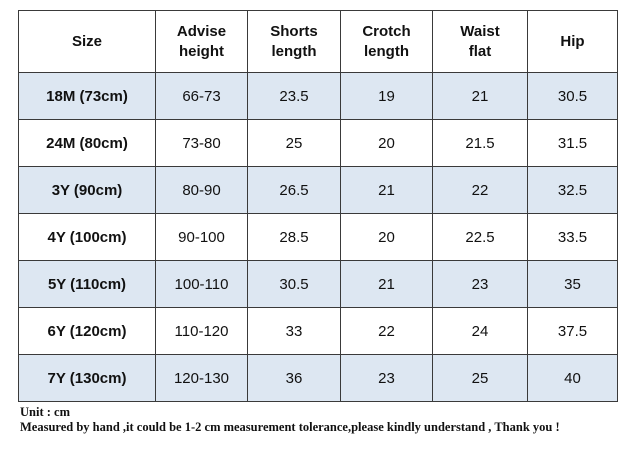  Describe the element at coordinates (294, 237) in the screenshot. I see `table-cell: 28.5` at that location.